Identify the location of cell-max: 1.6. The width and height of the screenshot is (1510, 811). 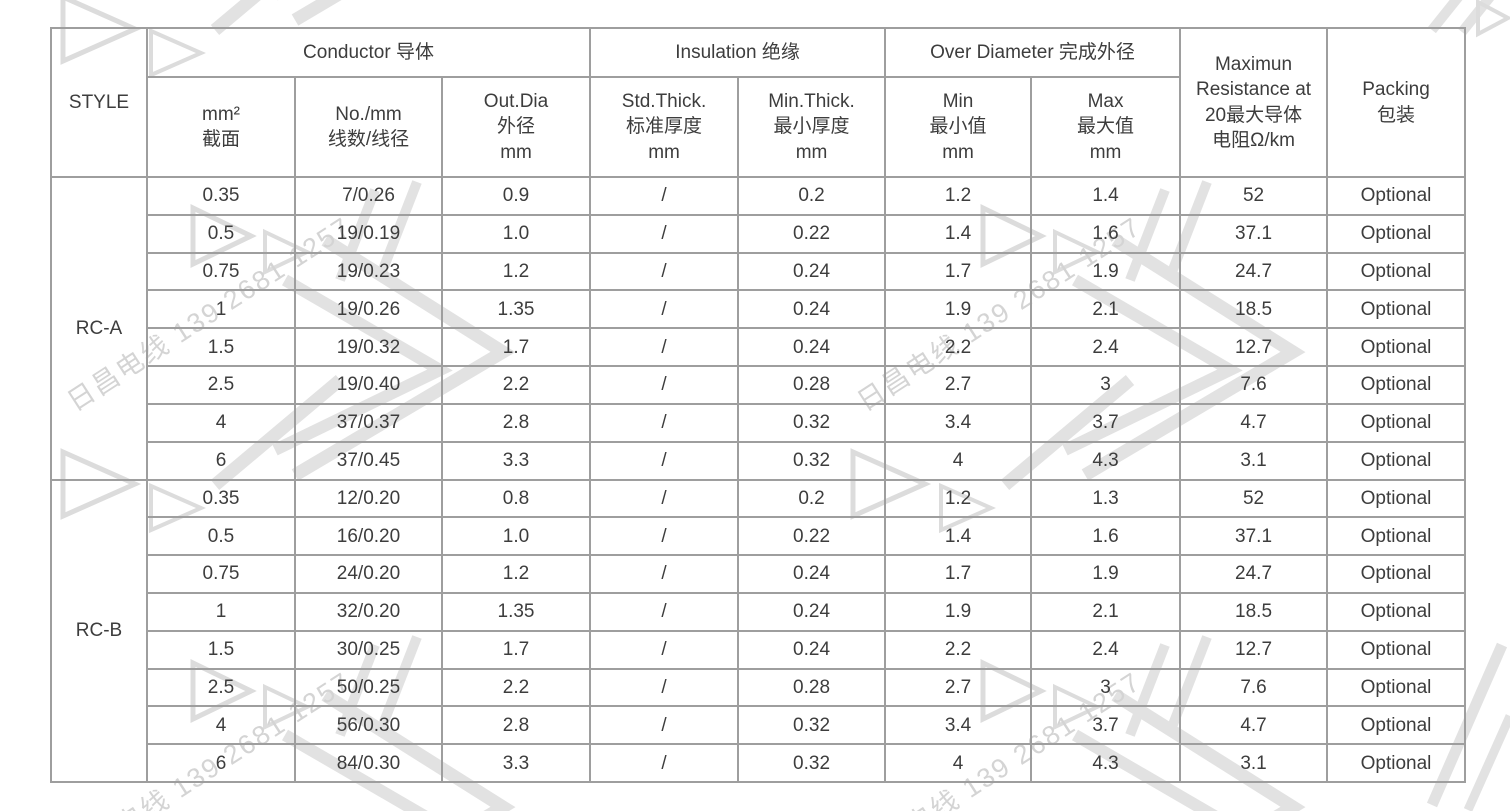
(1106, 536).